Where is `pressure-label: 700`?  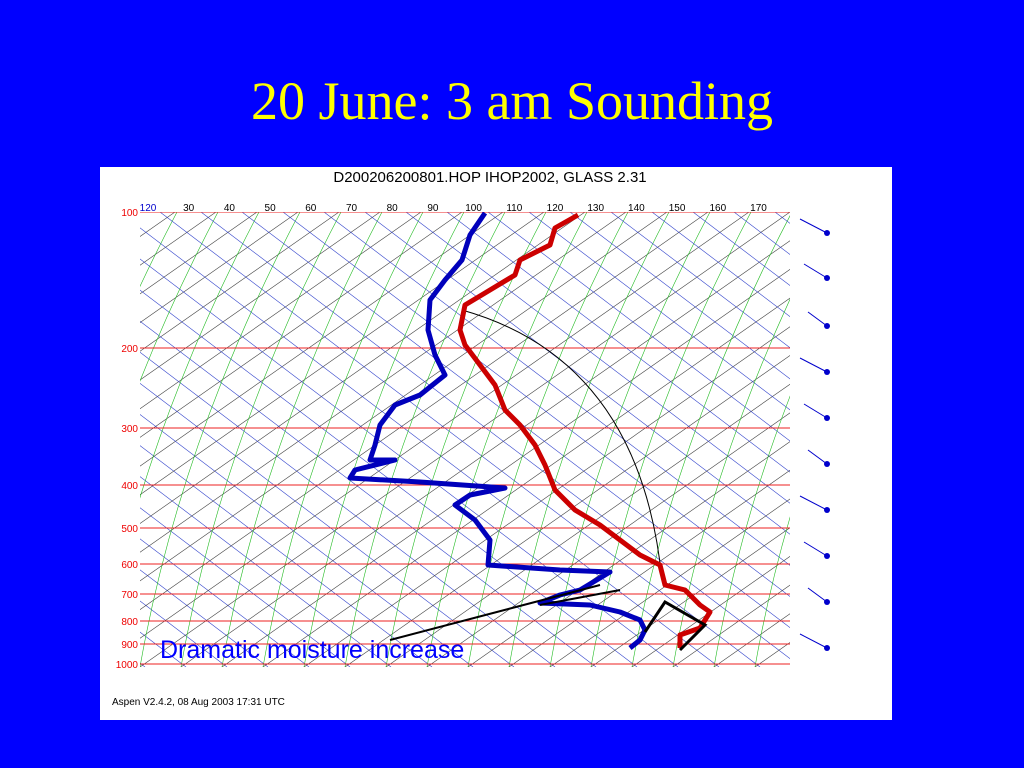 pressure-label: 700 is located at coordinates (129, 595).